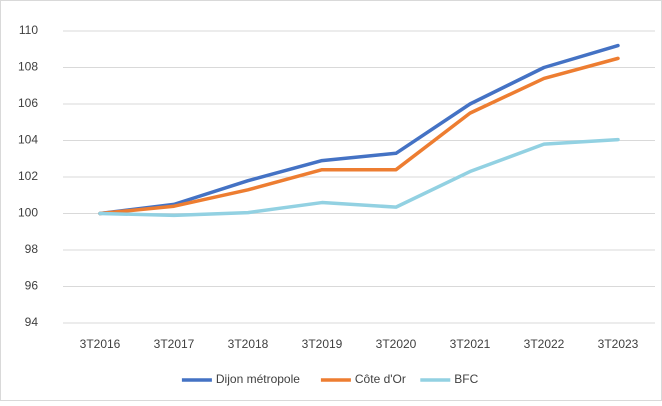  I want to click on legend-label: BFC, so click(466, 379).